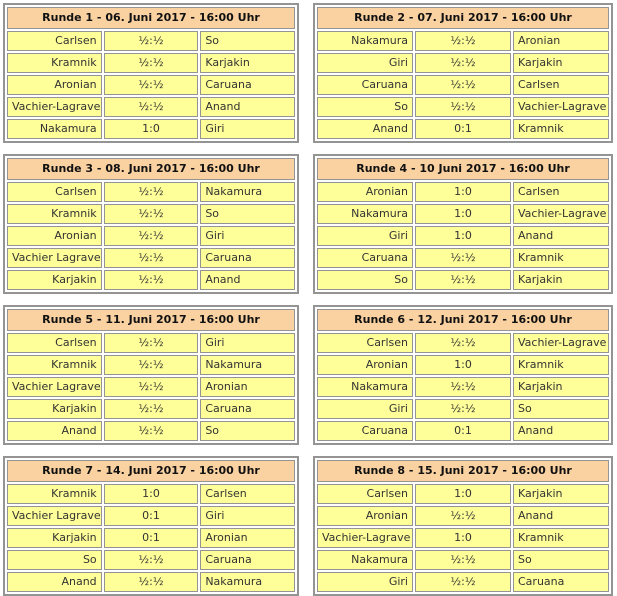  I want to click on game-row: Carlsen 1:0 Karjakin, so click(463, 494).